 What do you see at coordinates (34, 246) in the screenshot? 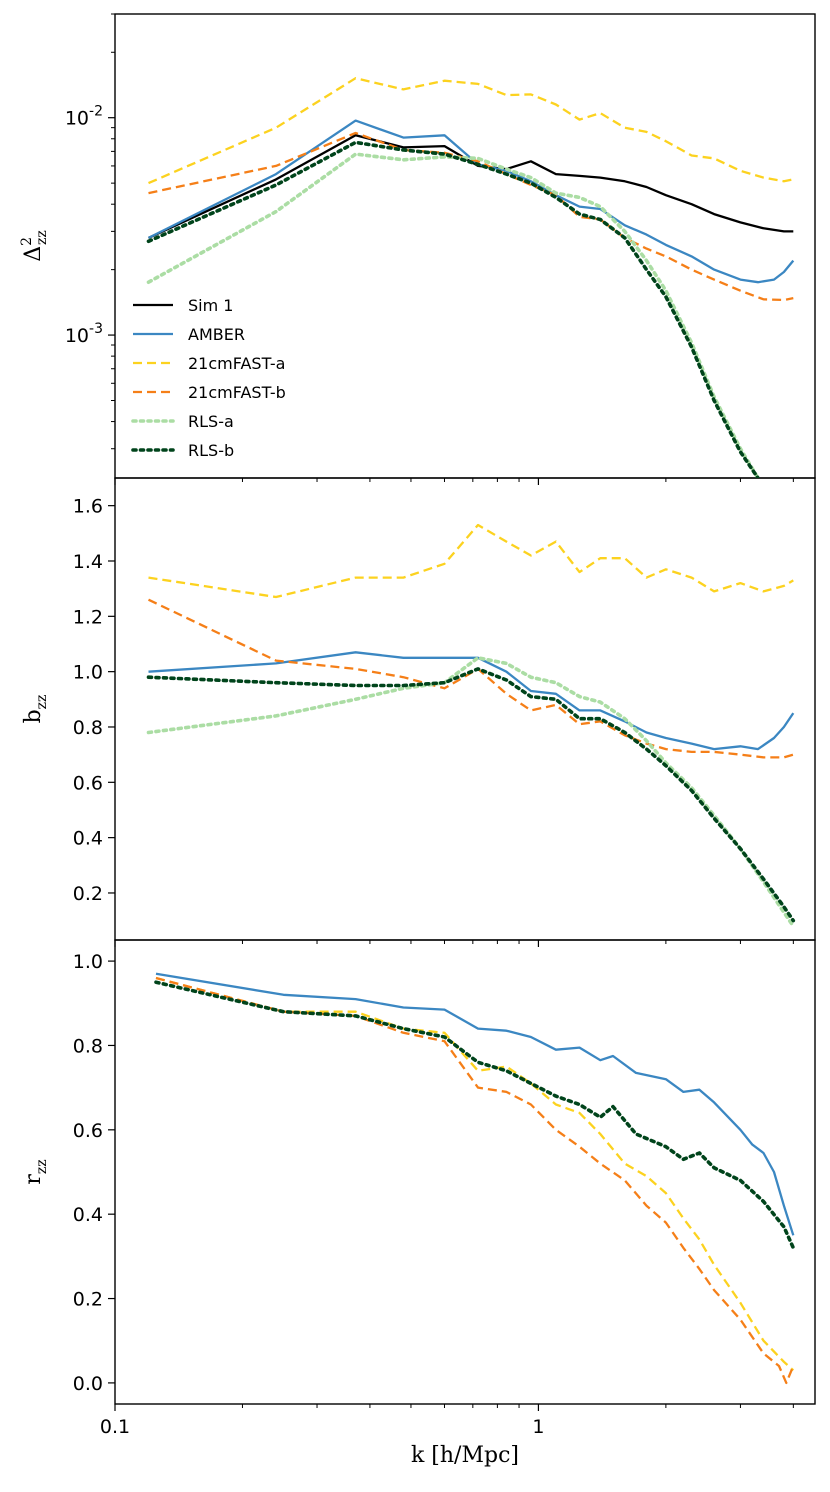
I see `ylabel-power: Δ2zz` at bounding box center [34, 246].